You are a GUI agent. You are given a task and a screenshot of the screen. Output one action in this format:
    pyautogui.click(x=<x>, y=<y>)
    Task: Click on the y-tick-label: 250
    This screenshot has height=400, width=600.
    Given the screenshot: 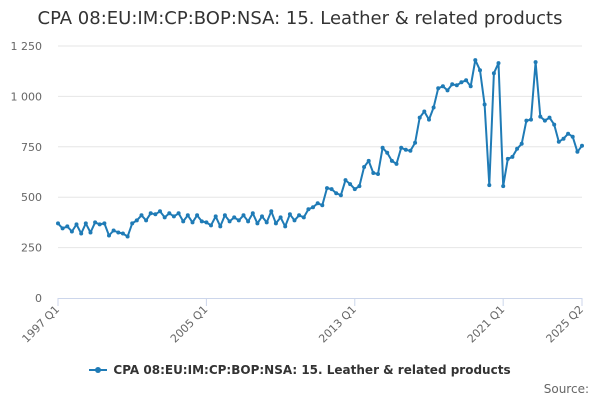 What is the action you would take?
    pyautogui.click(x=31, y=248)
    